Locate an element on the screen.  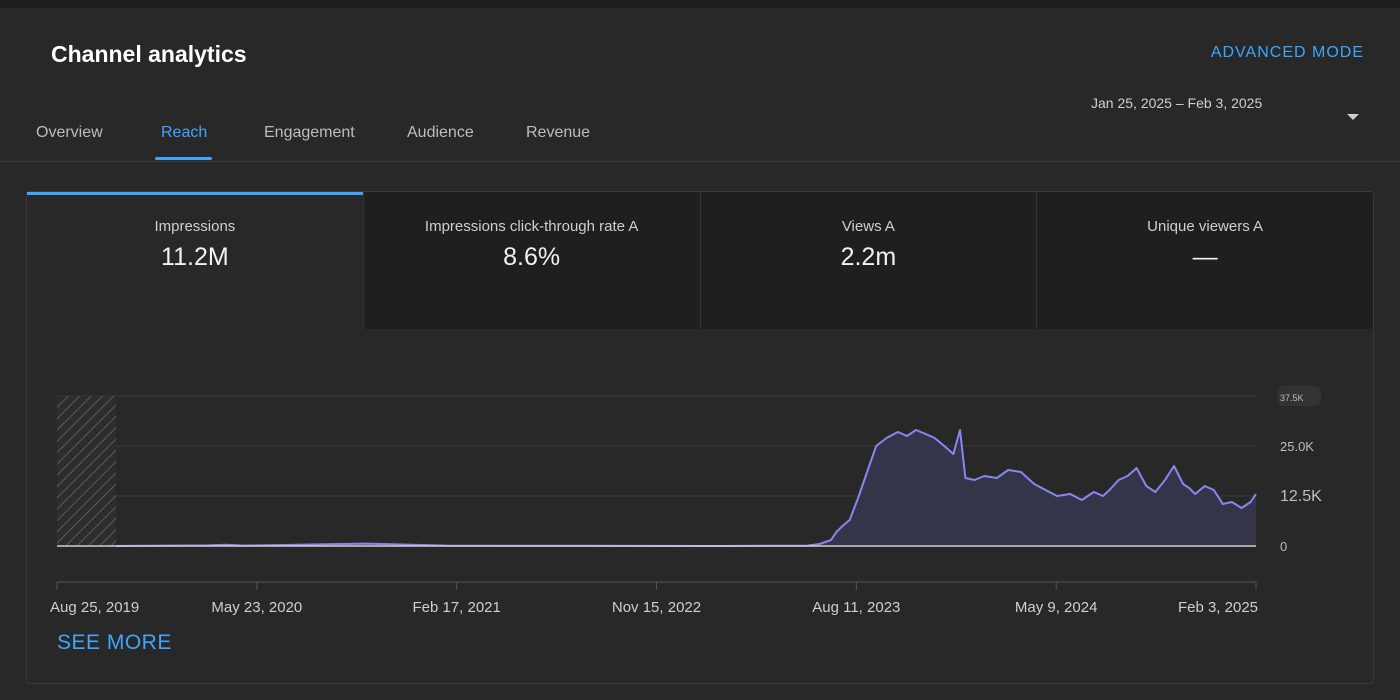
x-tick-label: Aug 11, 2023 is located at coordinates (856, 607).